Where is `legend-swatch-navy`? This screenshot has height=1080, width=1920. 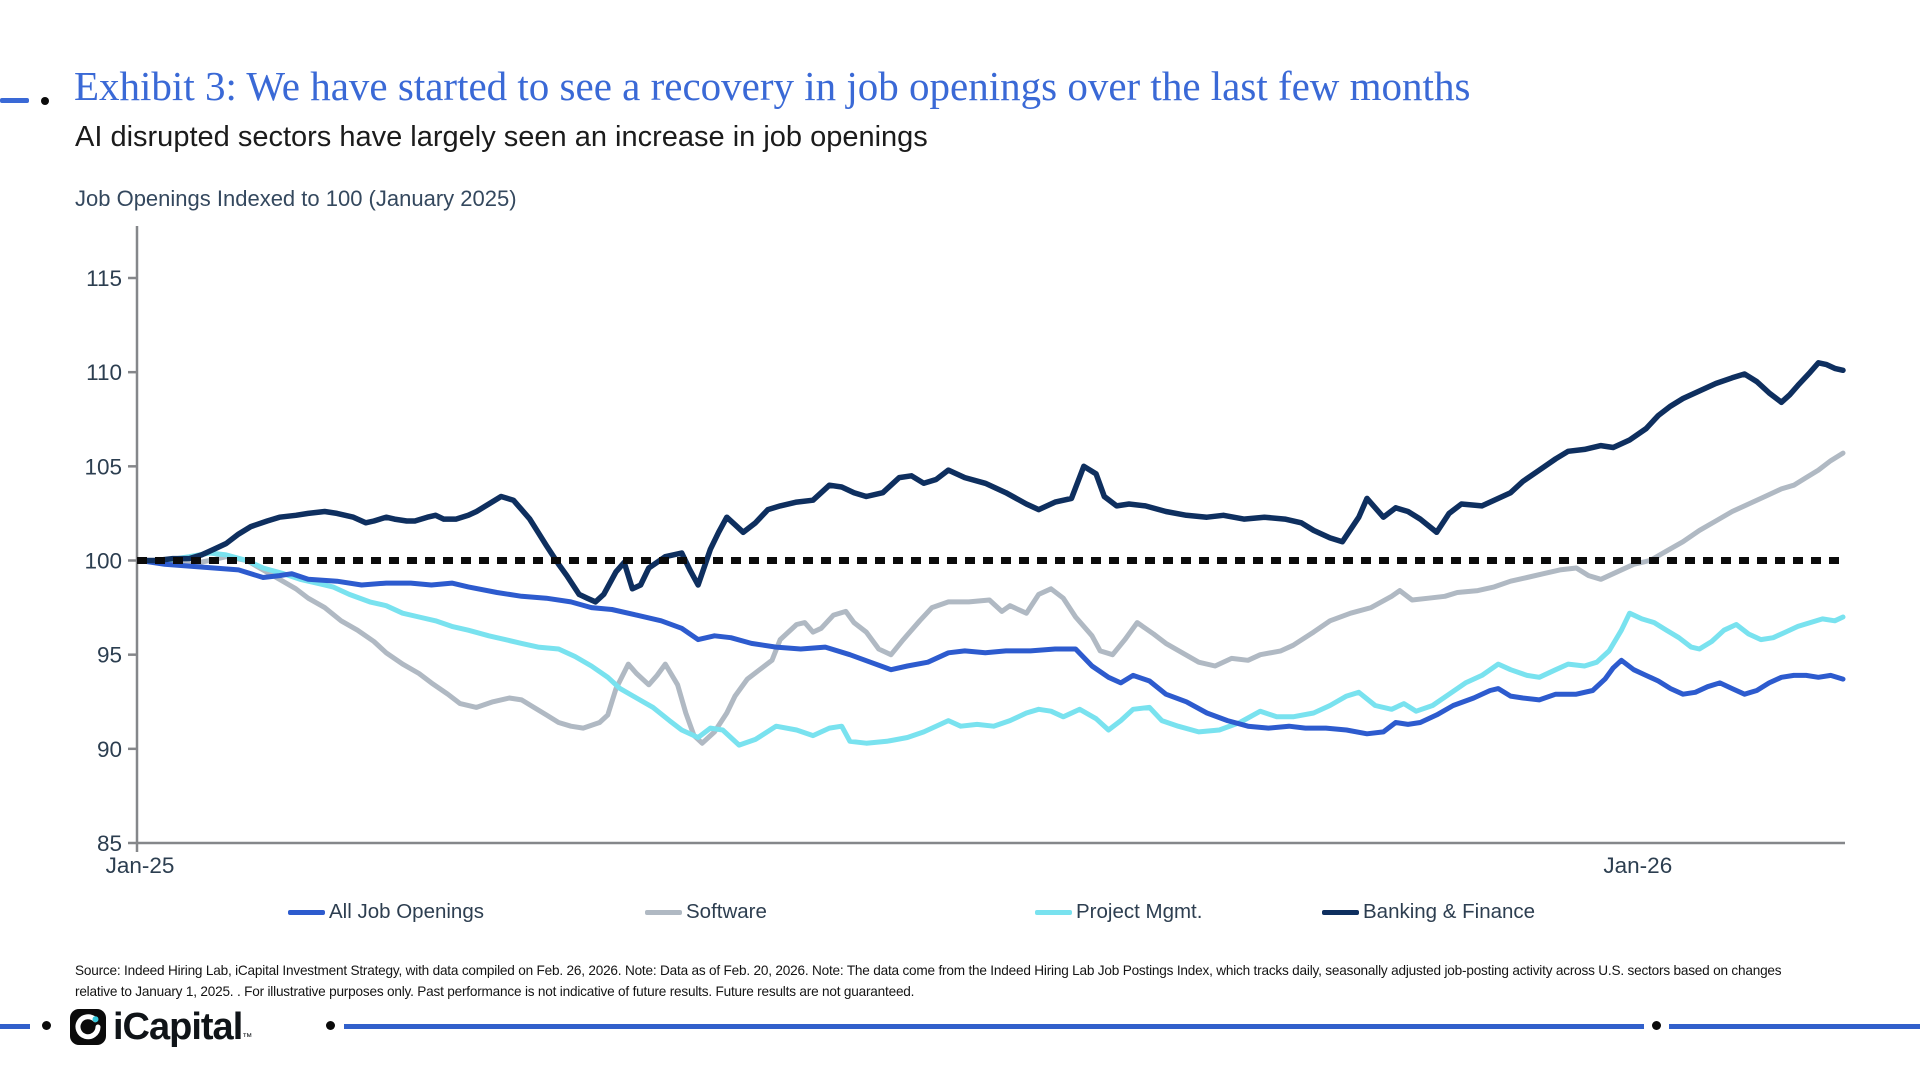 legend-swatch-navy is located at coordinates (1340, 912).